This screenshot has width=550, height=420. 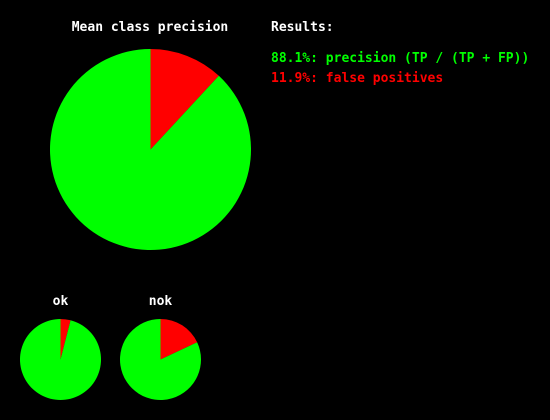 What do you see at coordinates (357, 78) in the screenshot?
I see `result-false-positives-line: 11.9%: false positives` at bounding box center [357, 78].